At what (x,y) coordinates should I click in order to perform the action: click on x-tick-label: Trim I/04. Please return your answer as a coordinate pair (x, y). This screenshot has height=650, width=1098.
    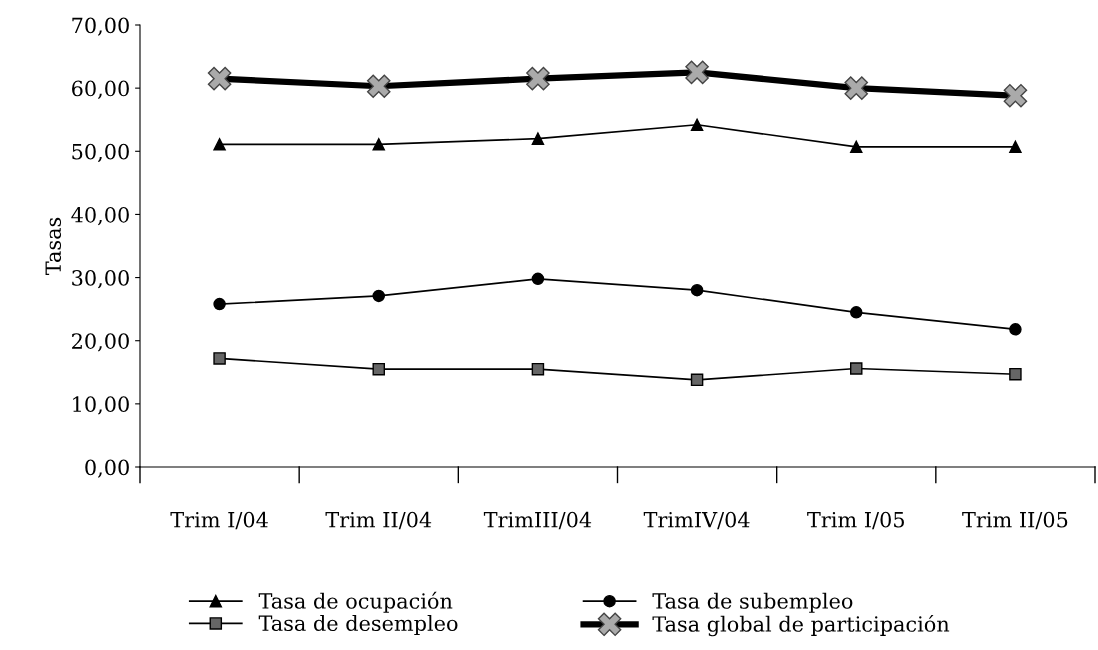
    Looking at the image, I should click on (219, 520).